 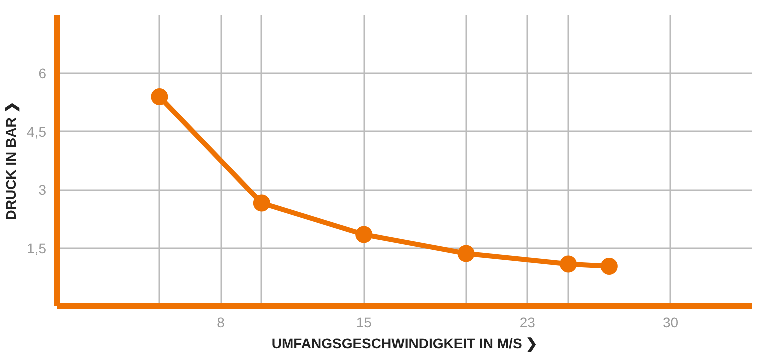 What do you see at coordinates (221, 322) in the screenshot?
I see `x-tick-label: 8` at bounding box center [221, 322].